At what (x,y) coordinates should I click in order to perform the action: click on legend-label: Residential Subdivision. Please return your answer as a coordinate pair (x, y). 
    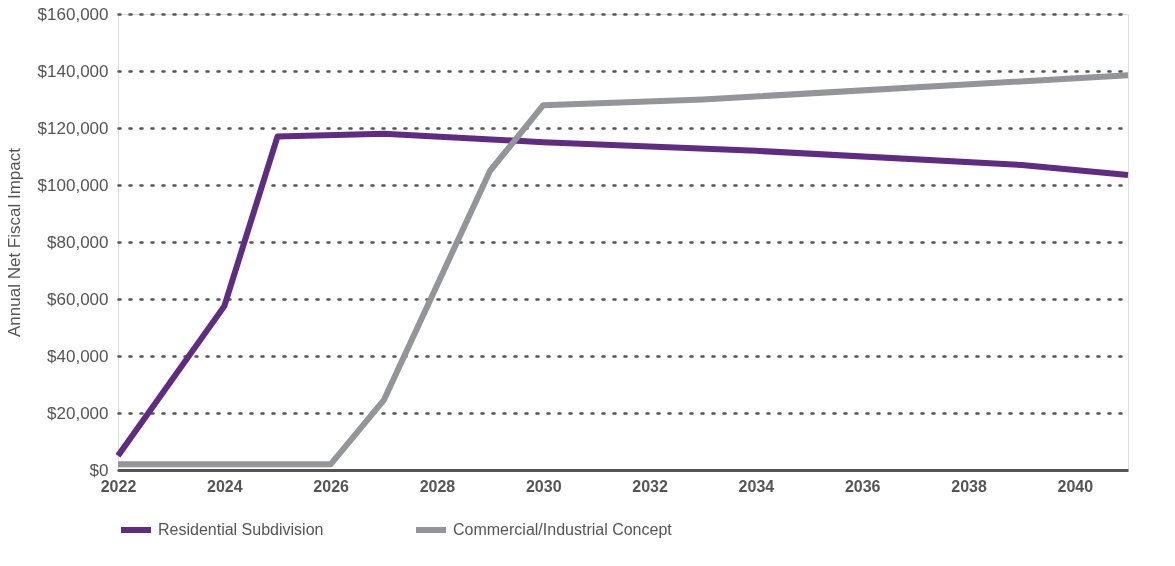
    Looking at the image, I should click on (241, 529).